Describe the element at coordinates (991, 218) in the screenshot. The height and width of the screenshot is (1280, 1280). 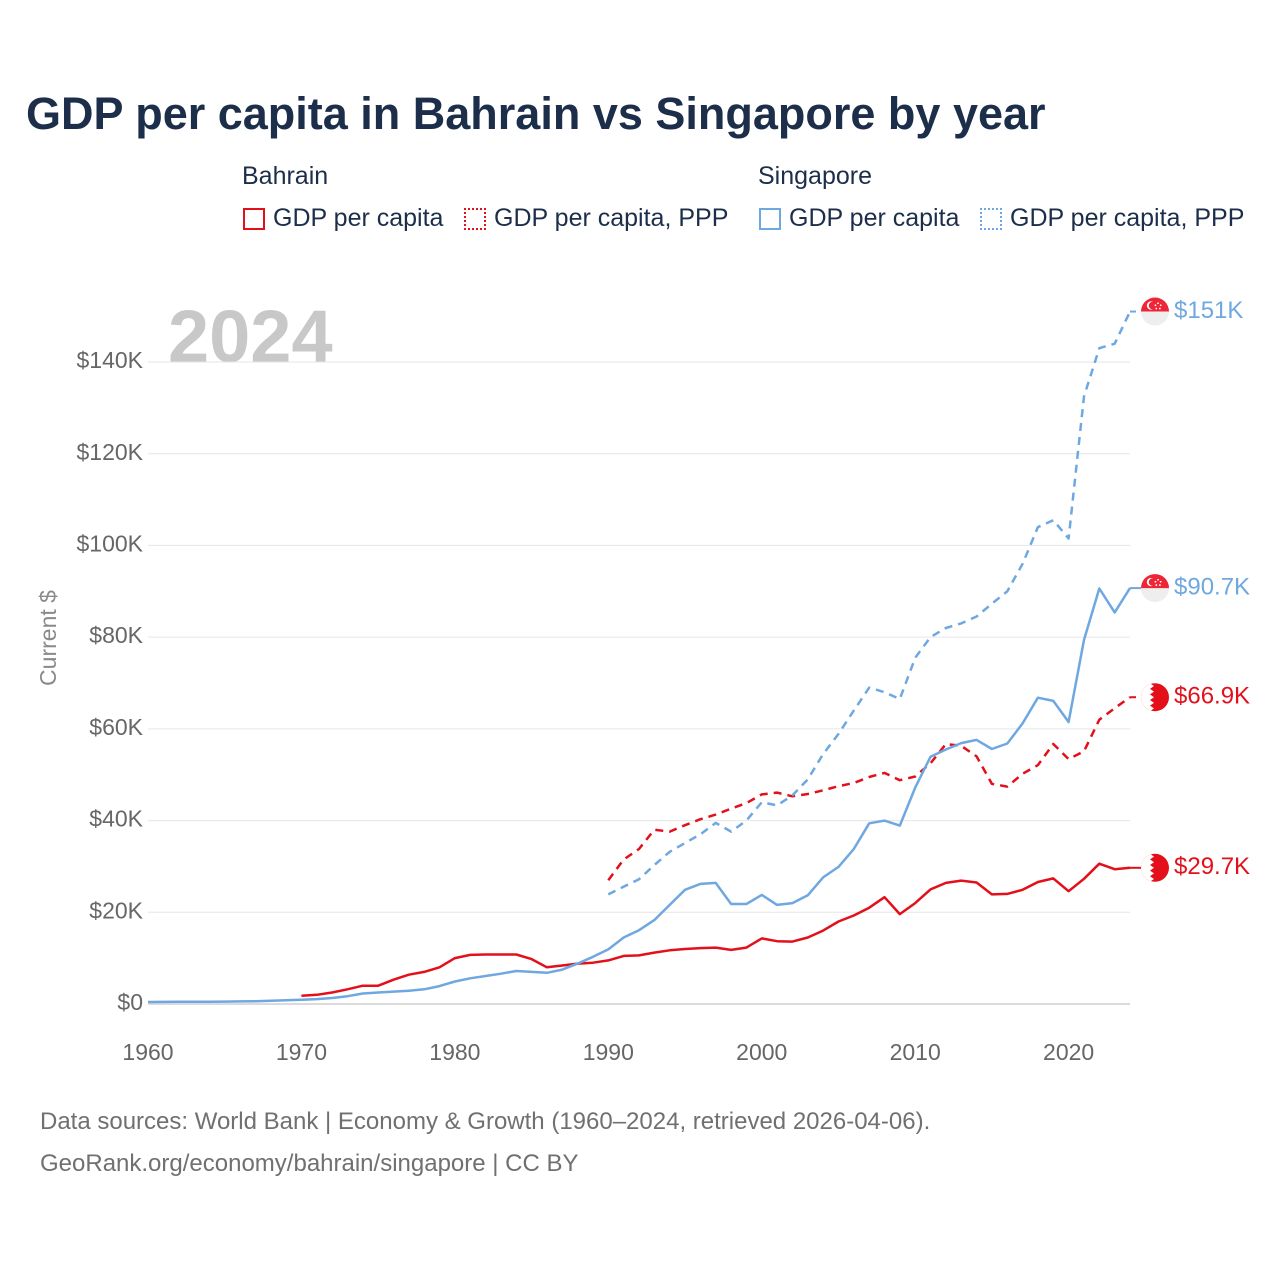
I see `legend-swatch-singapore-ppp` at that location.